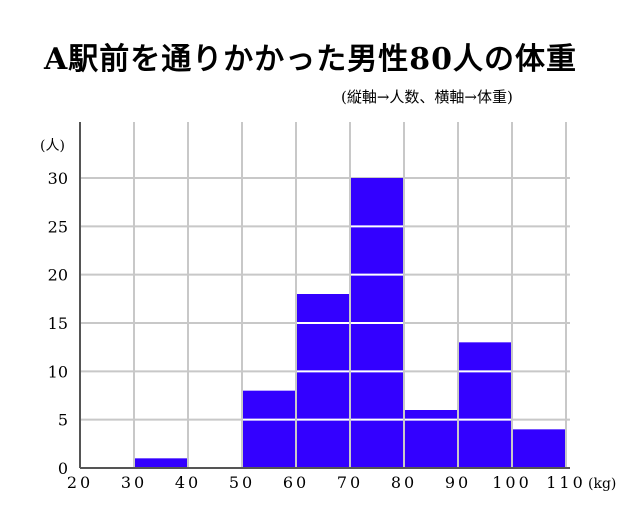 This screenshot has height=520, width=640. I want to click on x-tick-label: 60, so click(296, 482).